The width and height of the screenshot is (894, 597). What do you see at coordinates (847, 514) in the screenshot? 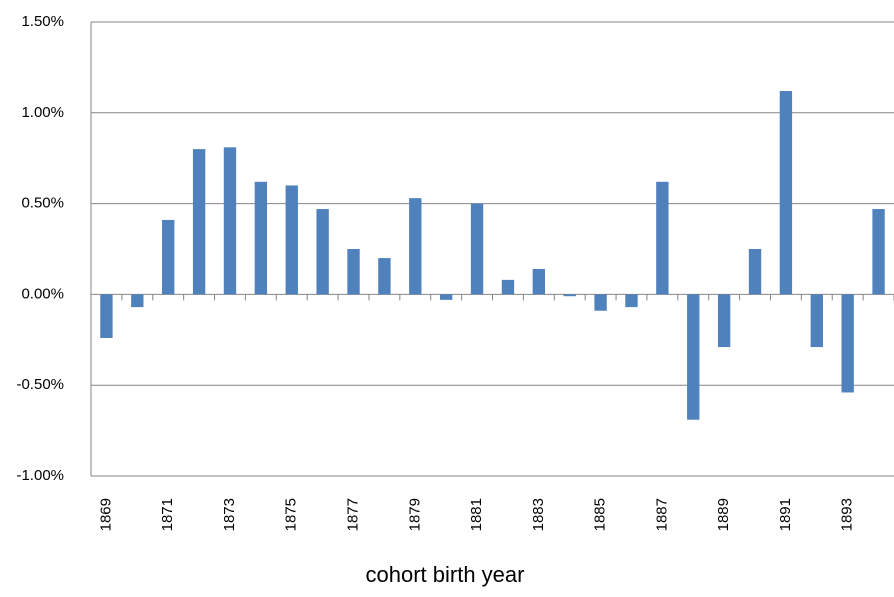
I see `x-tick-label: 1893` at bounding box center [847, 514].